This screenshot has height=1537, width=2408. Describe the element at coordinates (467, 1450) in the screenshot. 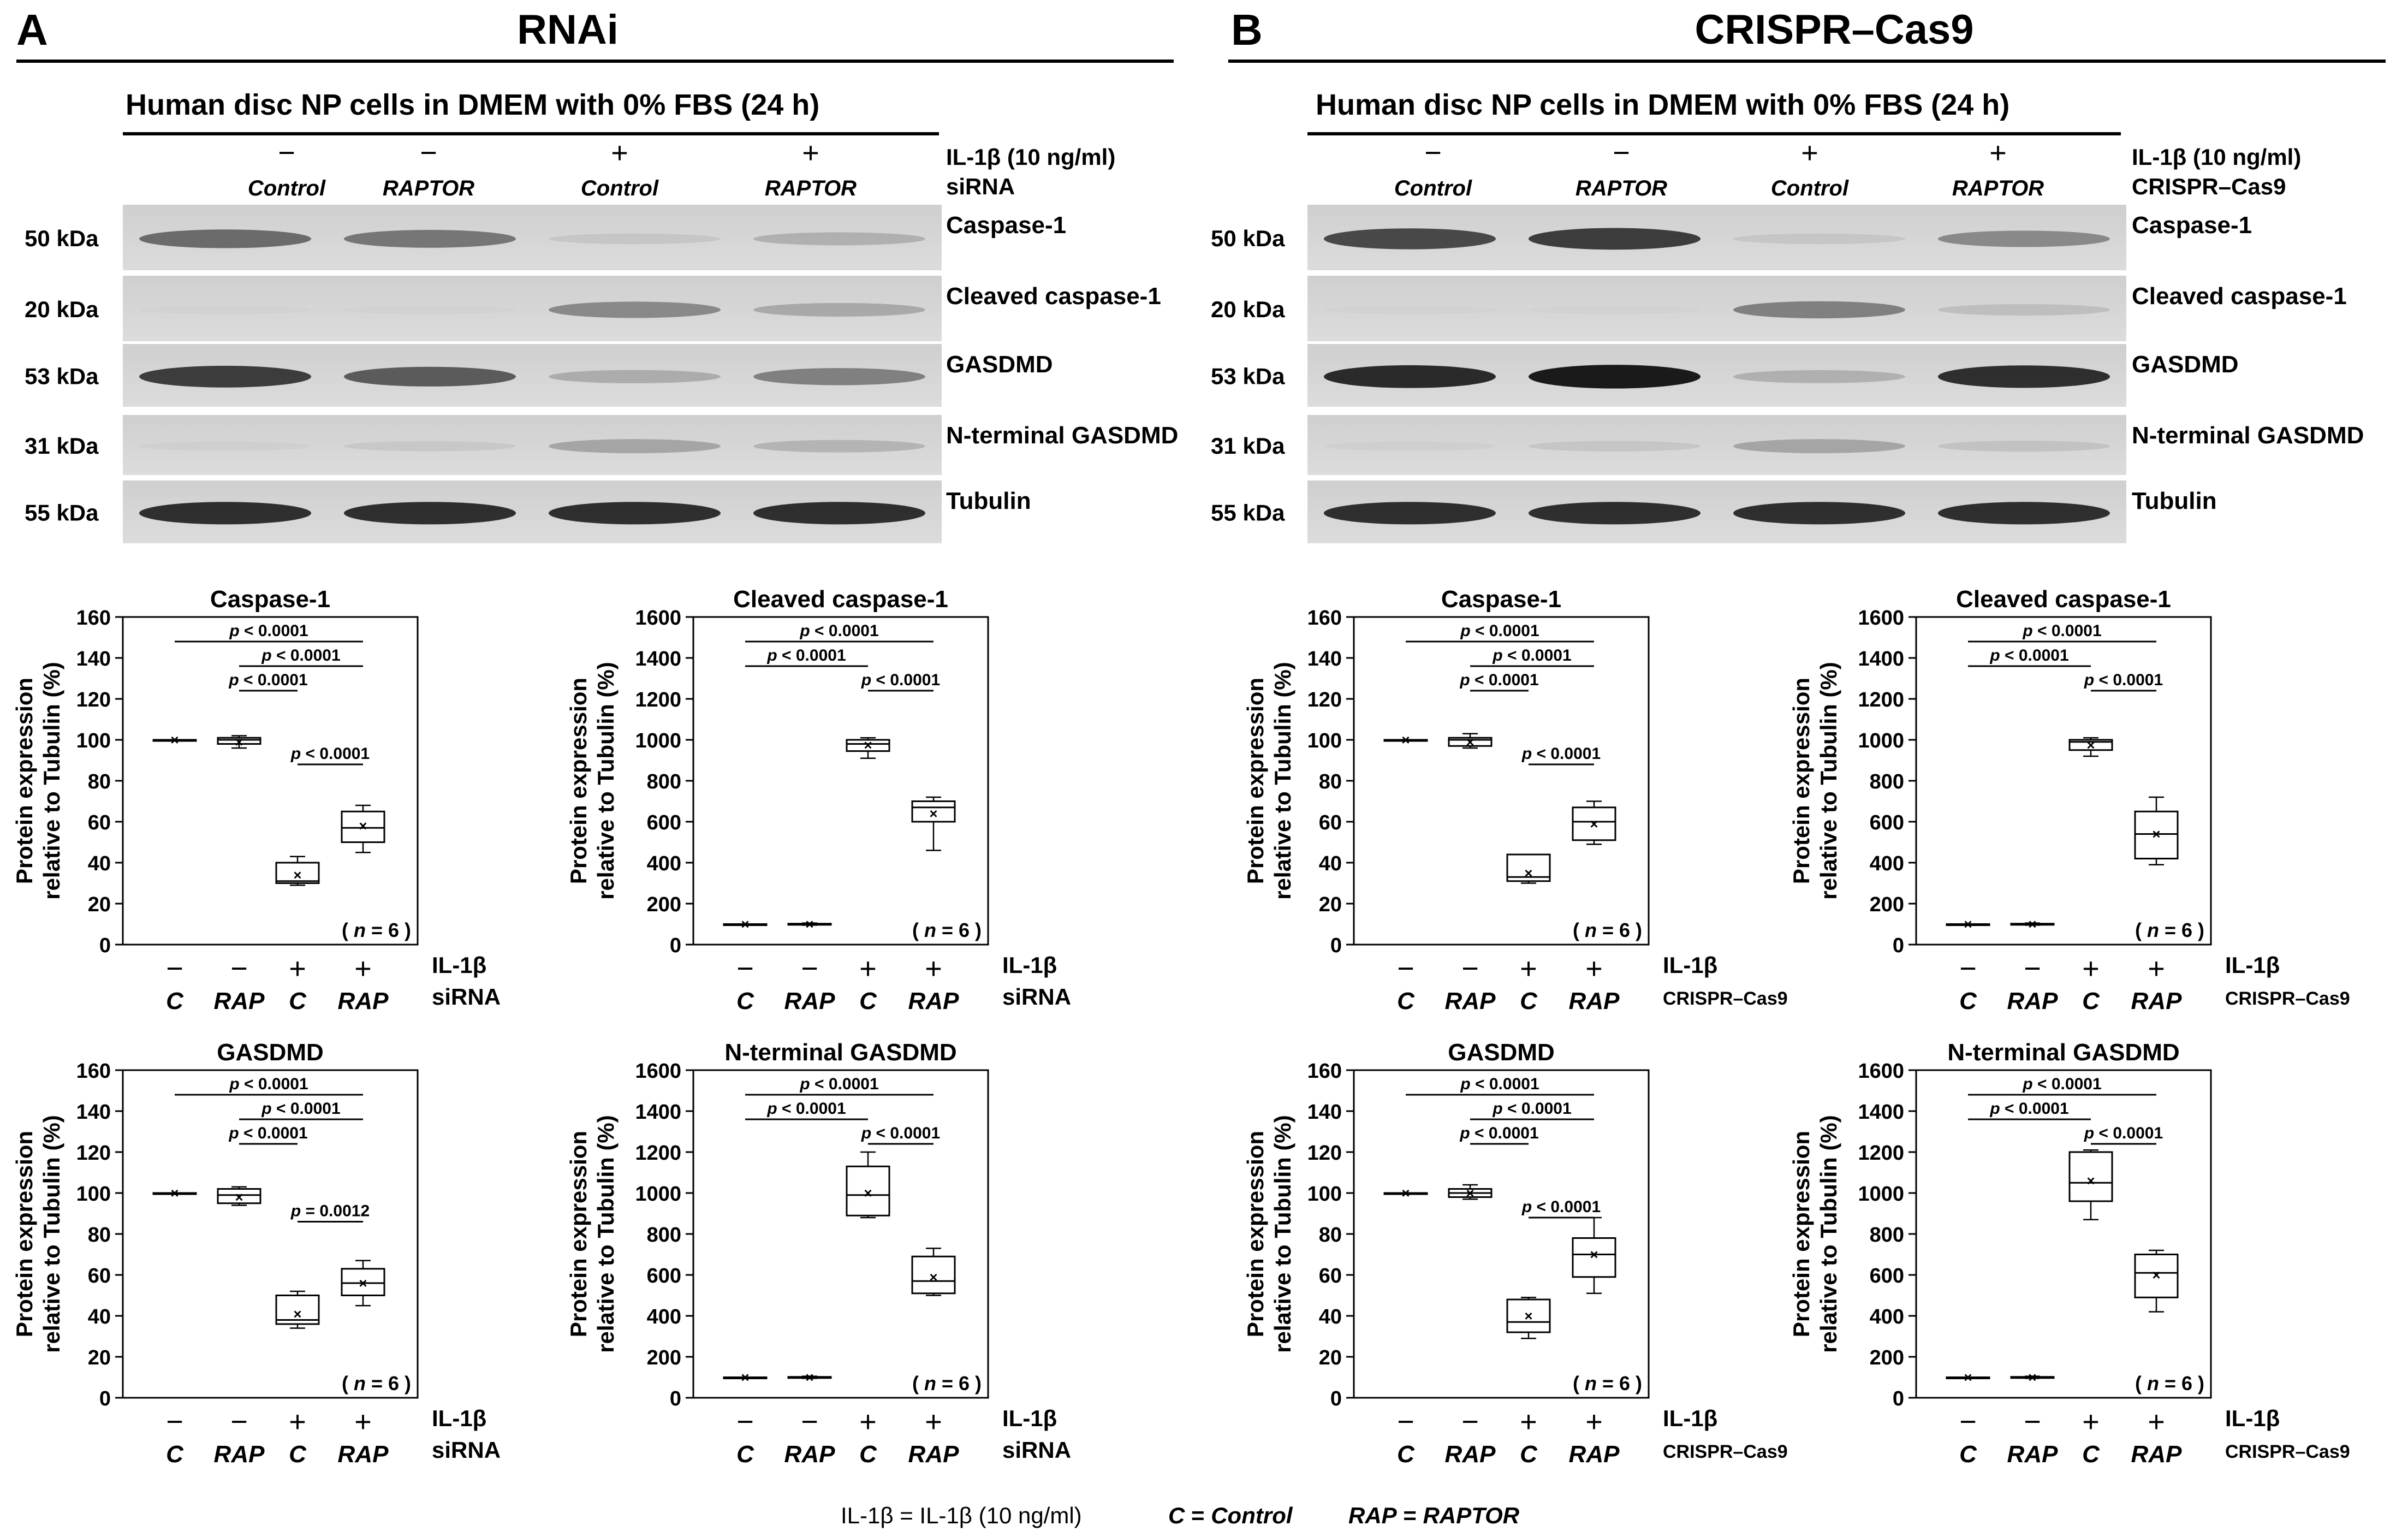

I see `x-row-label-method: siRNA` at that location.